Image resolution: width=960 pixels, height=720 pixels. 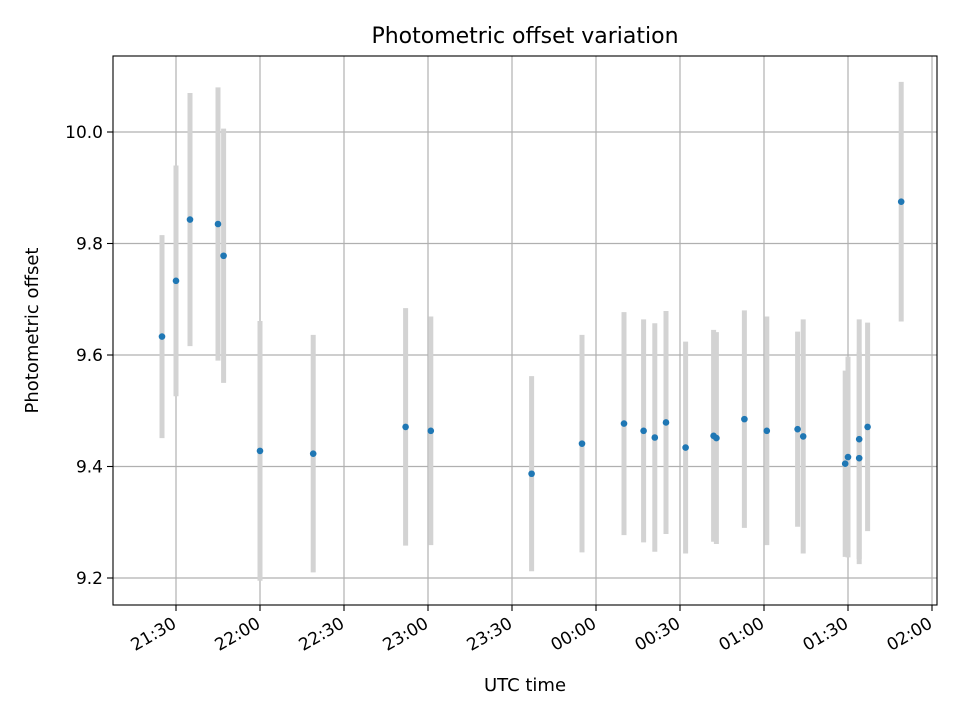 I want to click on x-tick-label: 22:00, so click(x=238, y=635).